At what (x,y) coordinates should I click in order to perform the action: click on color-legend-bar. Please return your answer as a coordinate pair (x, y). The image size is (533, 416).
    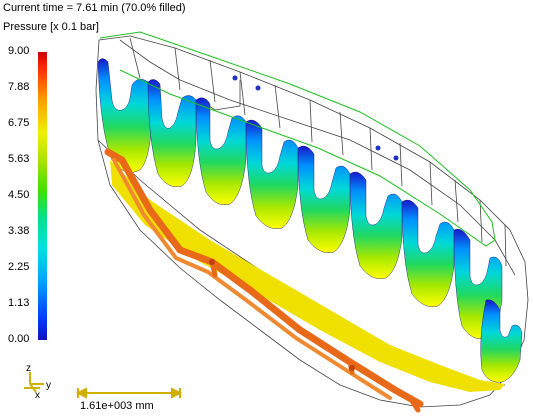
    Looking at the image, I should click on (42, 196).